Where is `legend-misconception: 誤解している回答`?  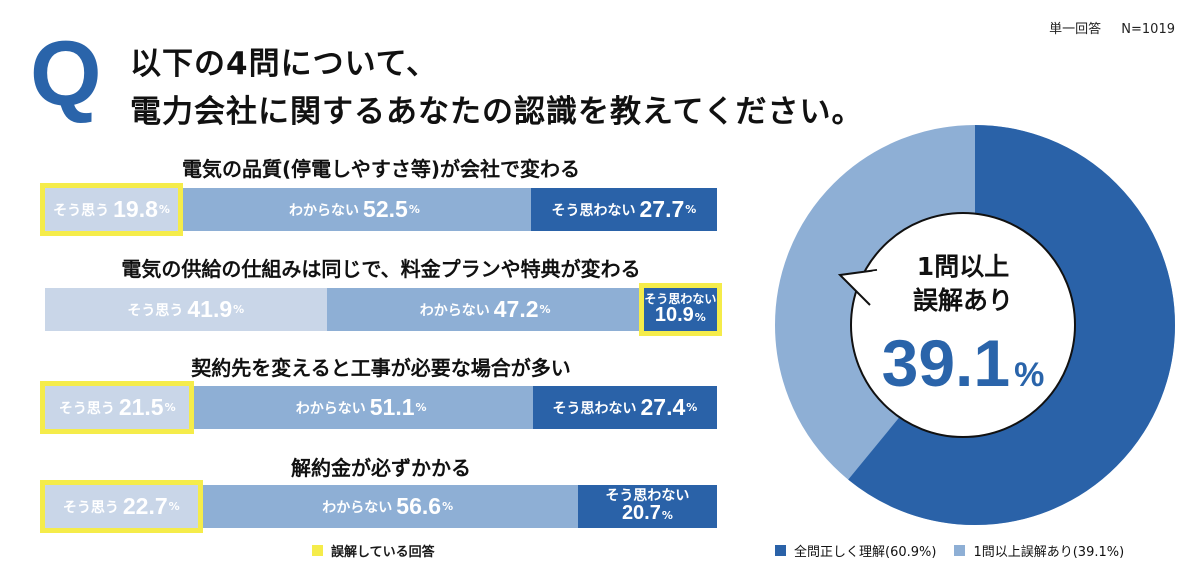
legend-misconception: 誤解している回答 is located at coordinates (373, 550).